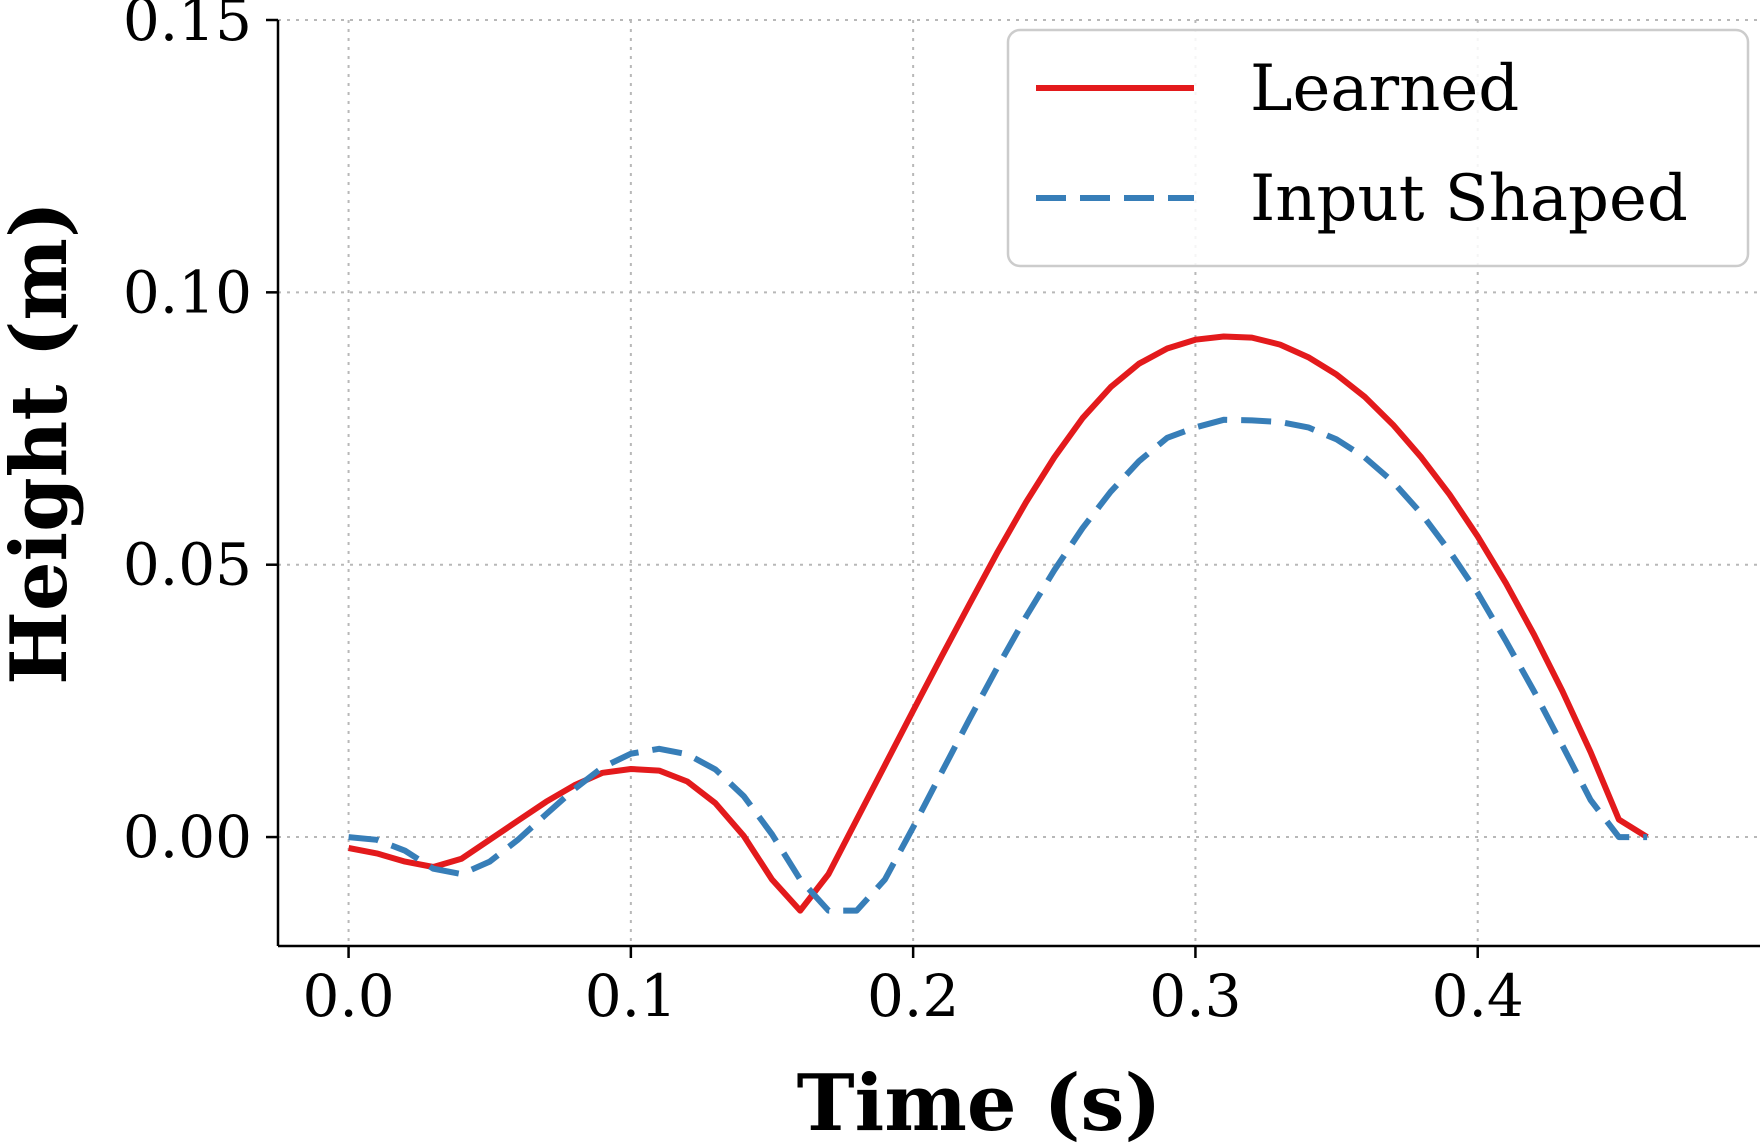  What do you see at coordinates (1469, 199) in the screenshot?
I see `legend-label-input-shaped: Input Shaped` at bounding box center [1469, 199].